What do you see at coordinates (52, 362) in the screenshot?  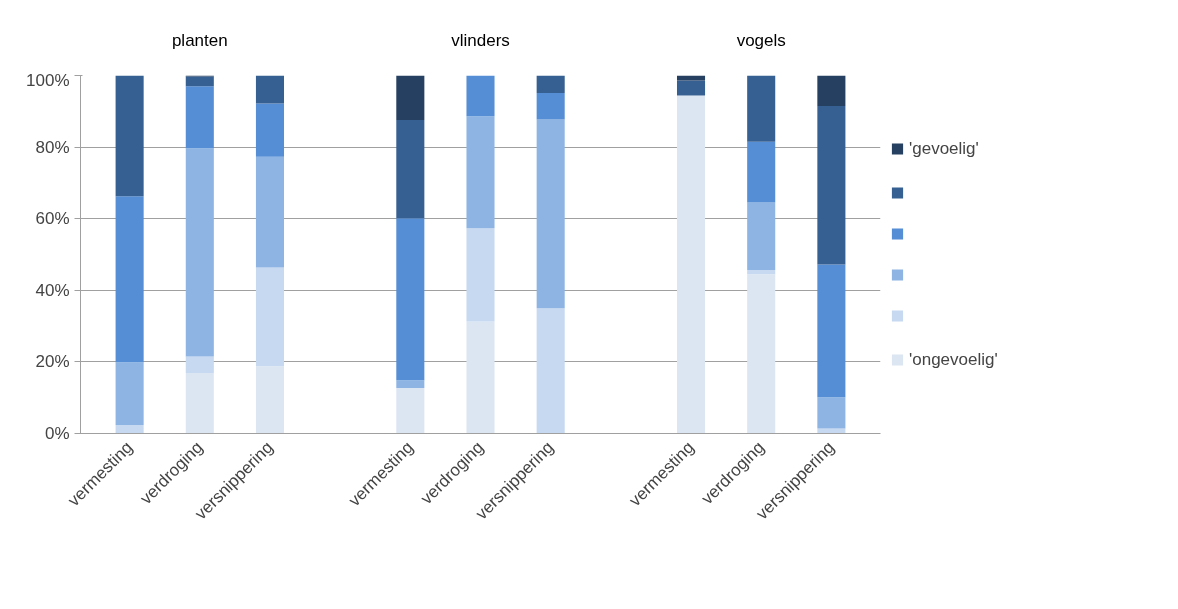 I see `y-tick-label: 20%` at bounding box center [52, 362].